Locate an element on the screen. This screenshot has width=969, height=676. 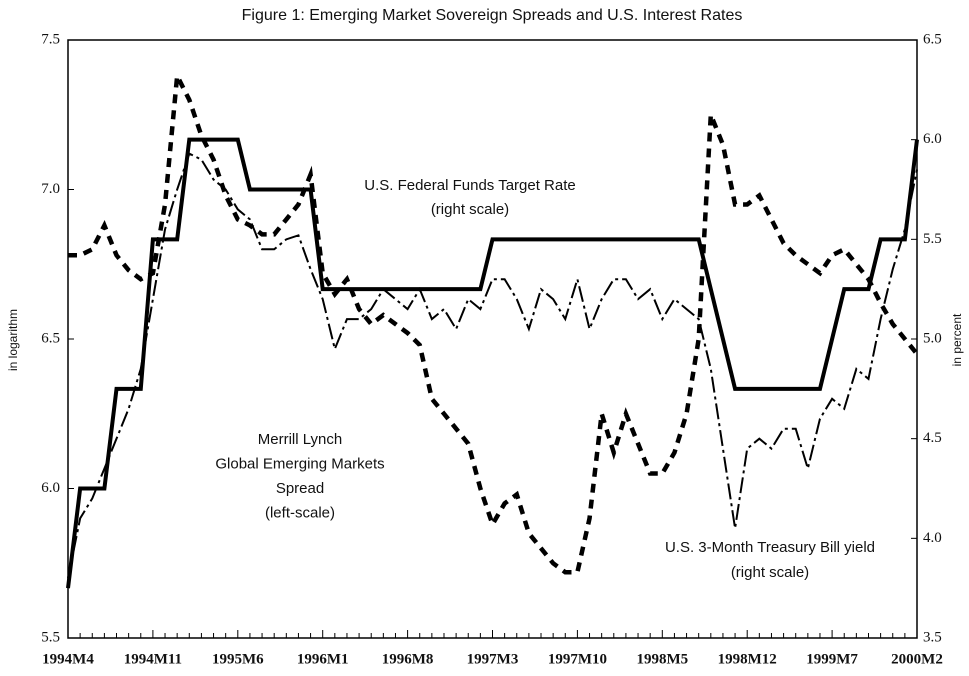
x-tick-label: 1997M10 is located at coordinates (577, 659).